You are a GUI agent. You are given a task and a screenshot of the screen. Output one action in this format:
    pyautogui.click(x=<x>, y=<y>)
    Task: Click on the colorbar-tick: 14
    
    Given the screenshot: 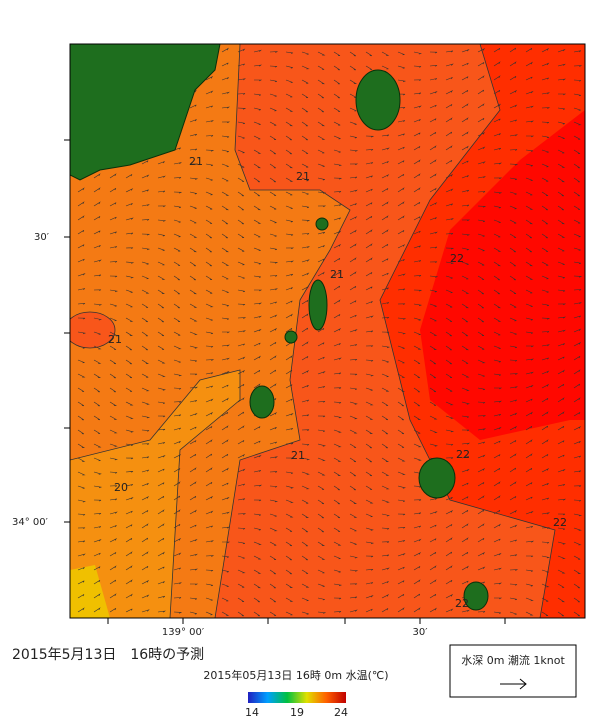 What is the action you would take?
    pyautogui.click(x=252, y=712)
    